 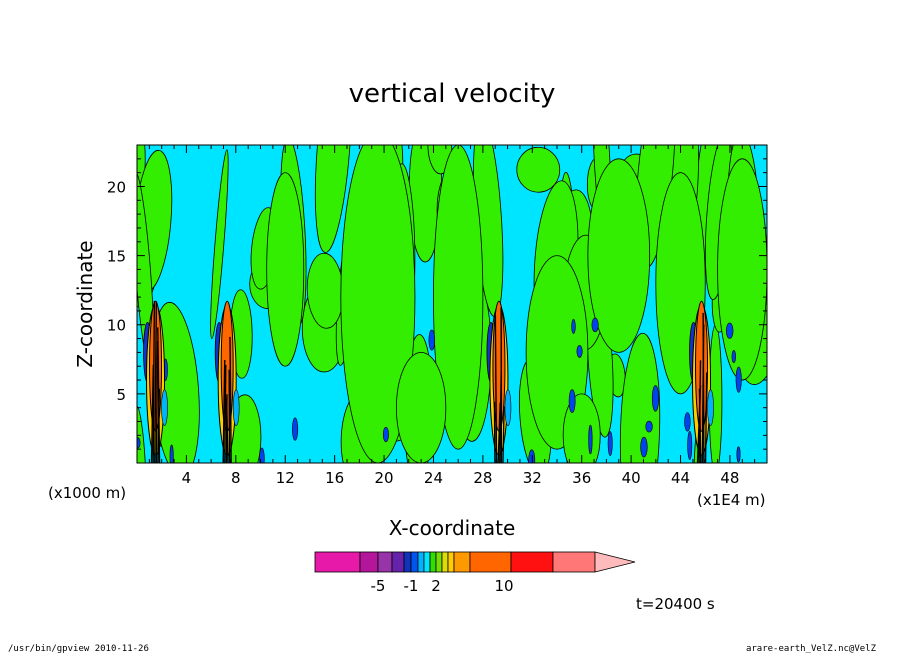 What do you see at coordinates (116, 326) in the screenshot?
I see `y-tick-label: 10` at bounding box center [116, 326].